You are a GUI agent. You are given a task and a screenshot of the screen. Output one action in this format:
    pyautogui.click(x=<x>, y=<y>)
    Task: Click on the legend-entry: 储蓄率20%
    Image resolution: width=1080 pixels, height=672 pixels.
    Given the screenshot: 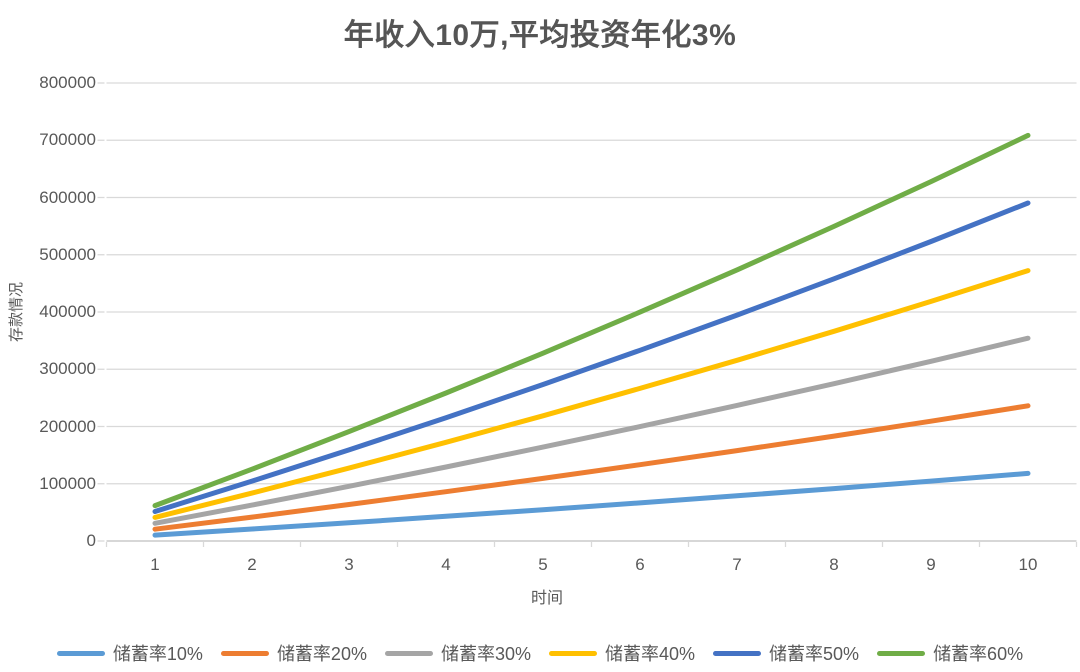 What is the action you would take?
    pyautogui.click(x=293, y=653)
    